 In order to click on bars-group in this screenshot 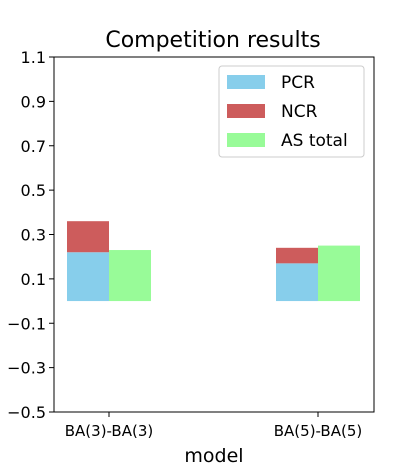, I will do `click(213, 261)`.